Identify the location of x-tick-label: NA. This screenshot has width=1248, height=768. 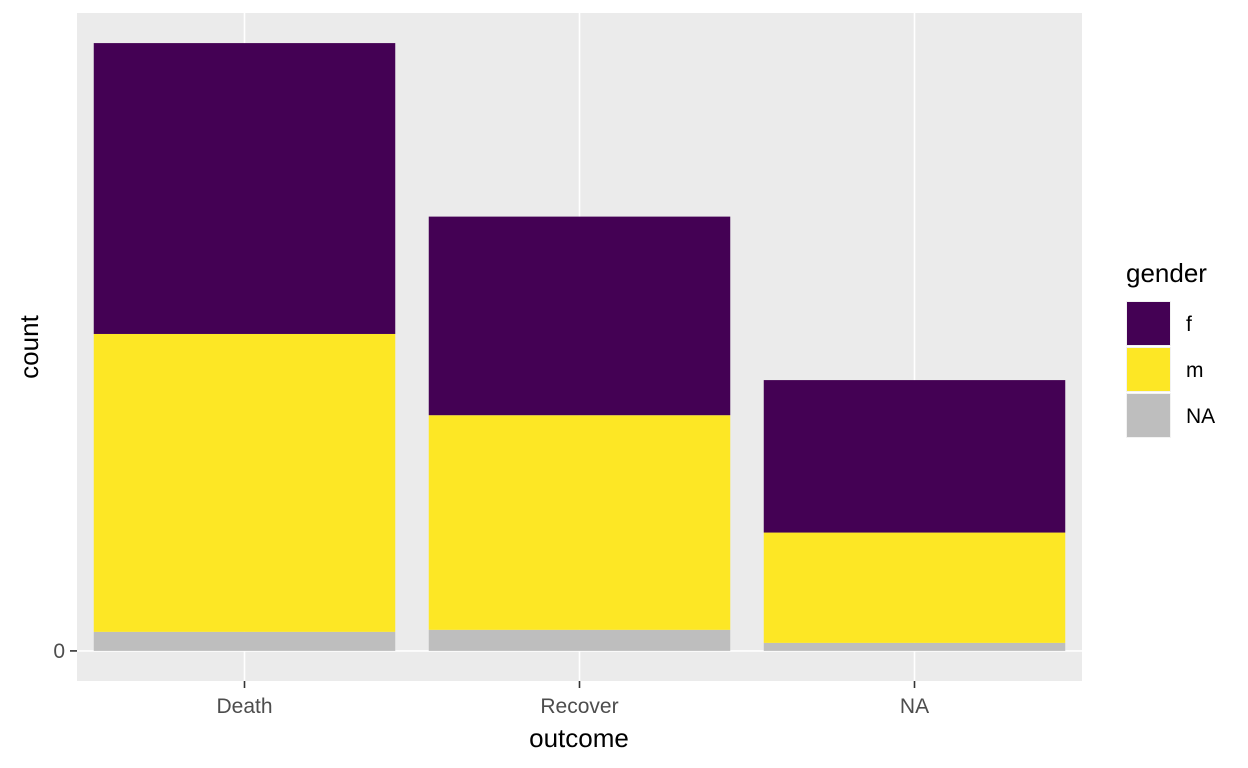
(914, 706).